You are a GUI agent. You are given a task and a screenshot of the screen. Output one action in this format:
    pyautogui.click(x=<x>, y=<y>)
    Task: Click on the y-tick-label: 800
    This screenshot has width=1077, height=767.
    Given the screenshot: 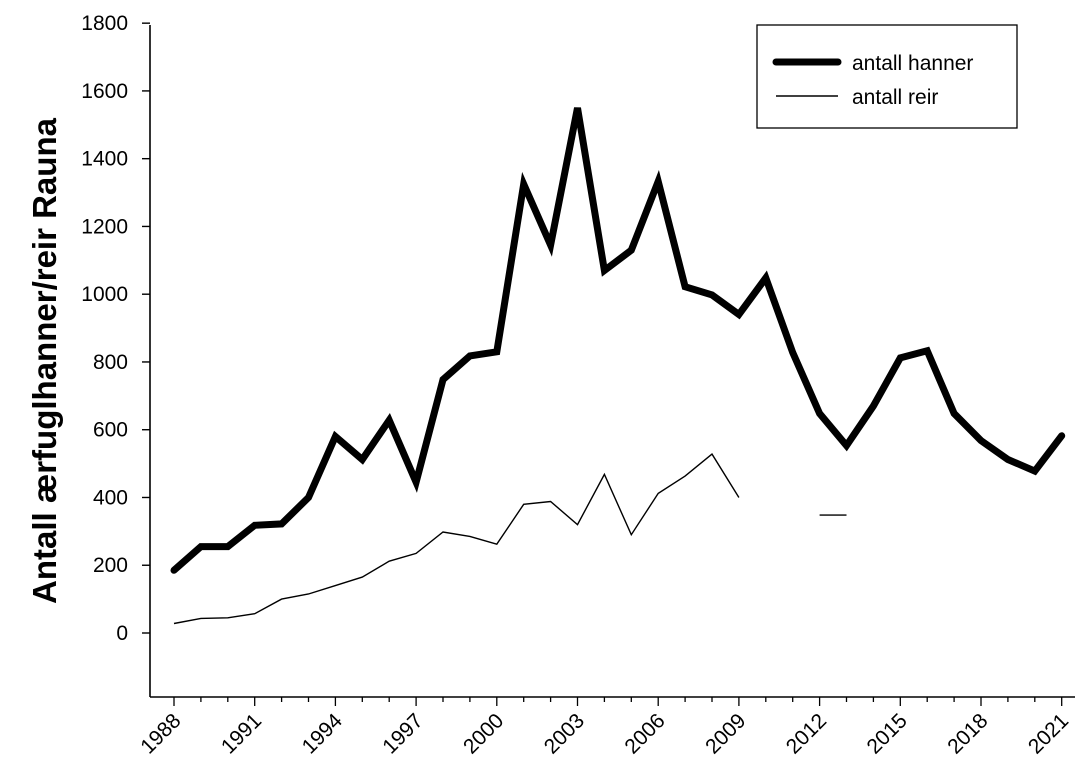 What is the action you would take?
    pyautogui.click(x=110, y=362)
    